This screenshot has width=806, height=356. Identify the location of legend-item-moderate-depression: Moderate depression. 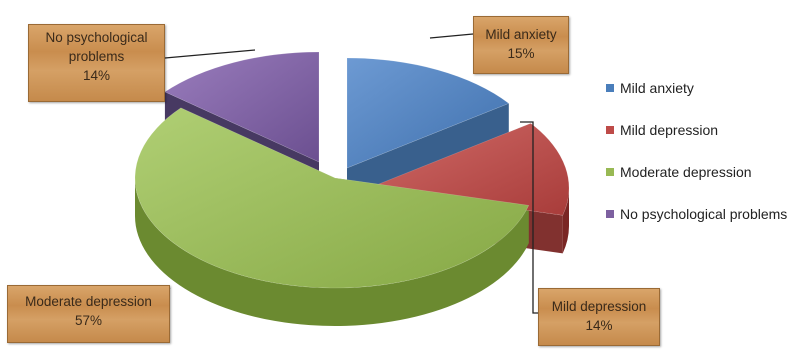
(696, 172).